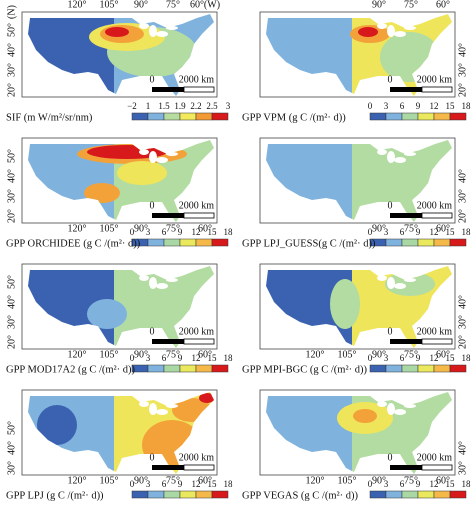 The height and width of the screenshot is (506, 474). What do you see at coordinates (180, 106) in the screenshot?
I see `colorbar-tick-label: 1.9` at bounding box center [180, 106].